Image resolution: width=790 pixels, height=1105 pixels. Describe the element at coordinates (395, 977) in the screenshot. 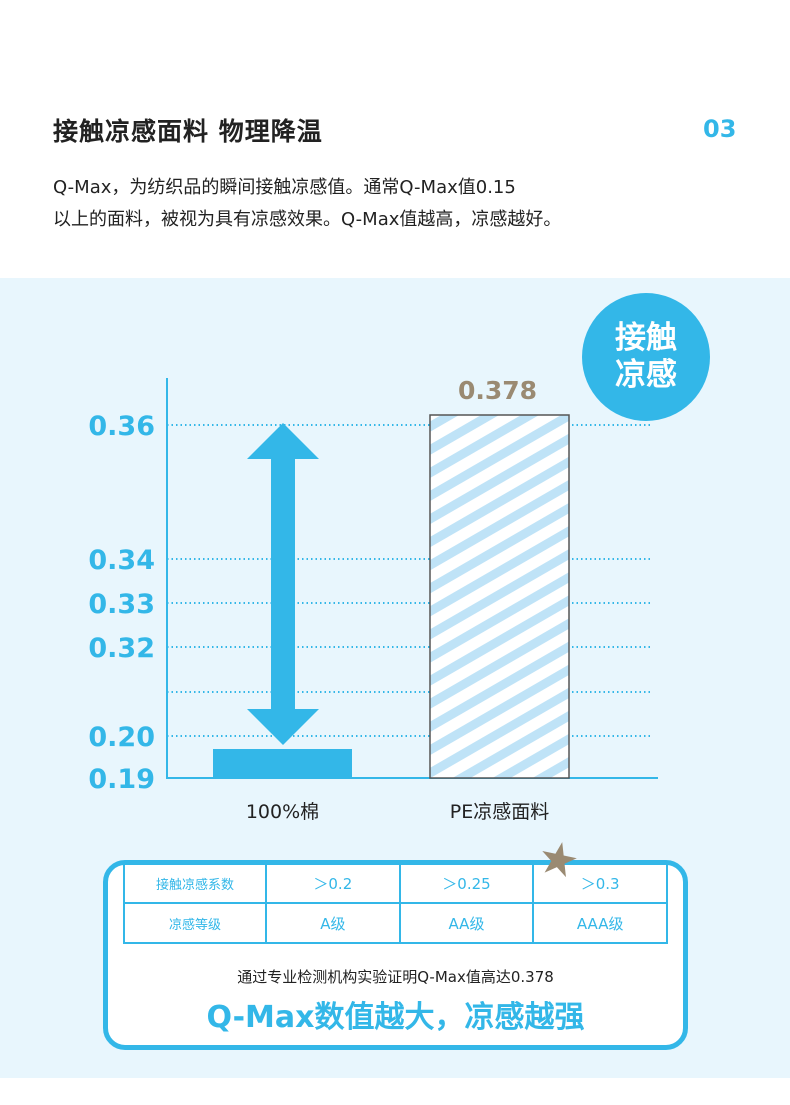

I see `proof-text: 通过专业检测机构实验证明Q-Max值高达0.378` at that location.